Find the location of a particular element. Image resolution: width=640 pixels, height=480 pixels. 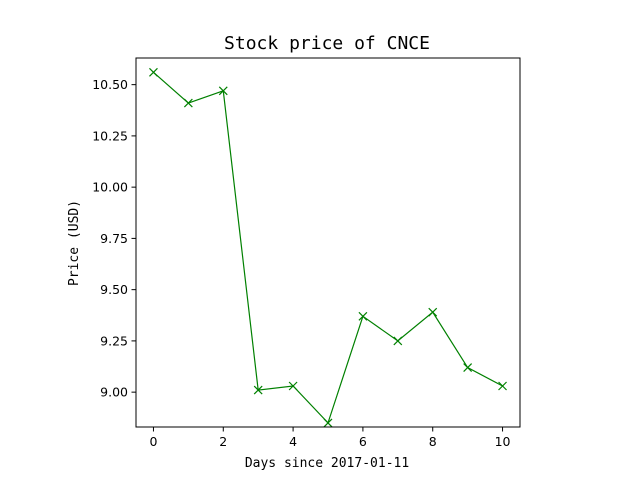

chart-title: Stock price of CNCE is located at coordinates (327, 43).